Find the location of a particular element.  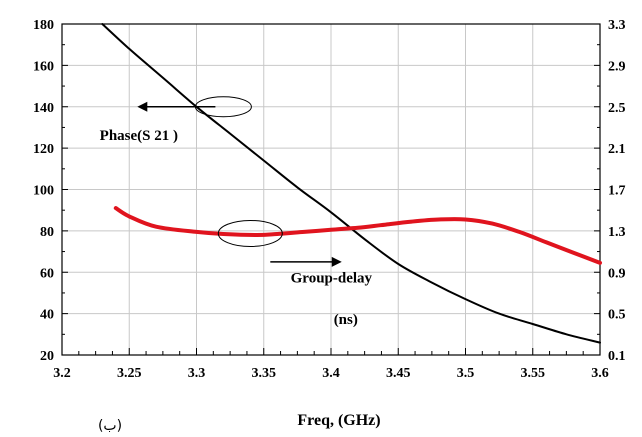

y-right-tick-label: 0.5 is located at coordinates (617, 315).